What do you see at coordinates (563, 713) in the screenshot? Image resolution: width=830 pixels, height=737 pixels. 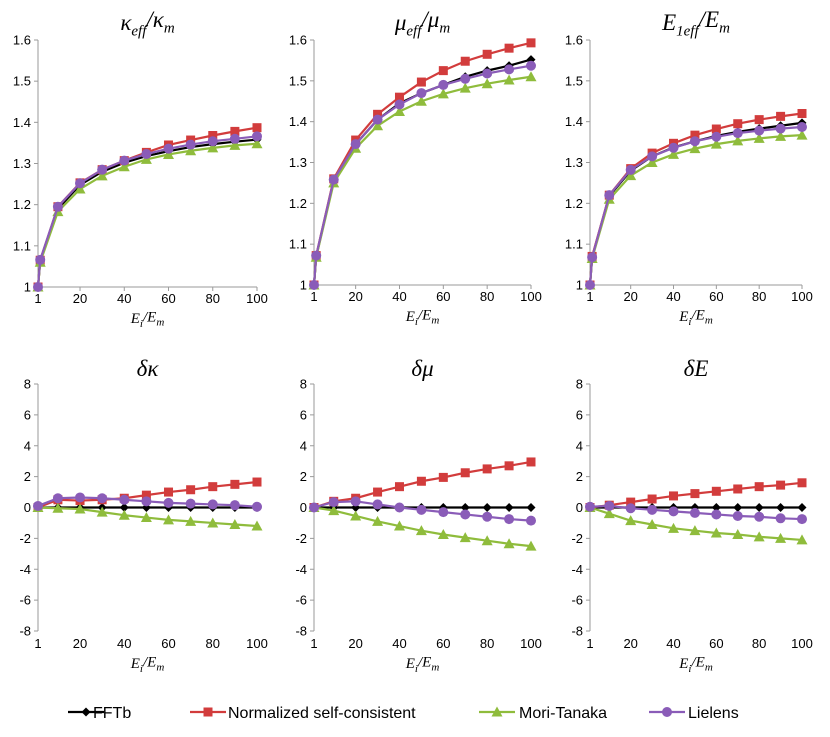 I see `legend-label: Mori-Tanaka` at bounding box center [563, 713].